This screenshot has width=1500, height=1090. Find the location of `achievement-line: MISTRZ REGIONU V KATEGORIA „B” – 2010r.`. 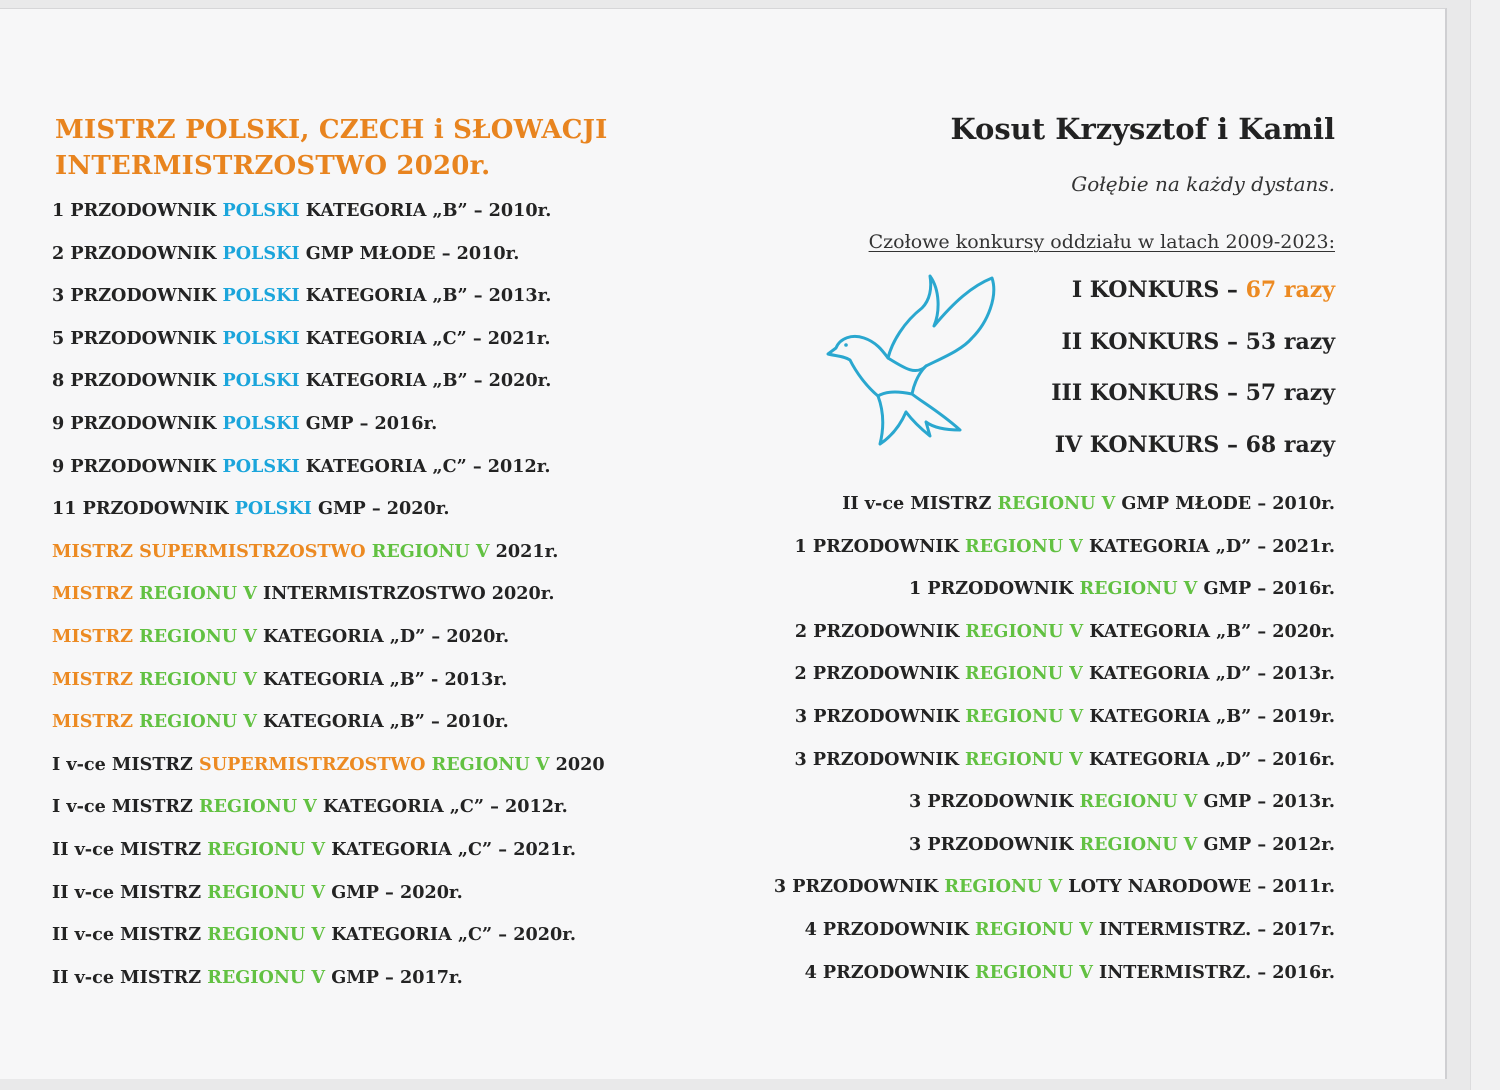

achievement-line: MISTRZ REGIONU V KATEGORIA „B” – 2010r. is located at coordinates (280, 722).